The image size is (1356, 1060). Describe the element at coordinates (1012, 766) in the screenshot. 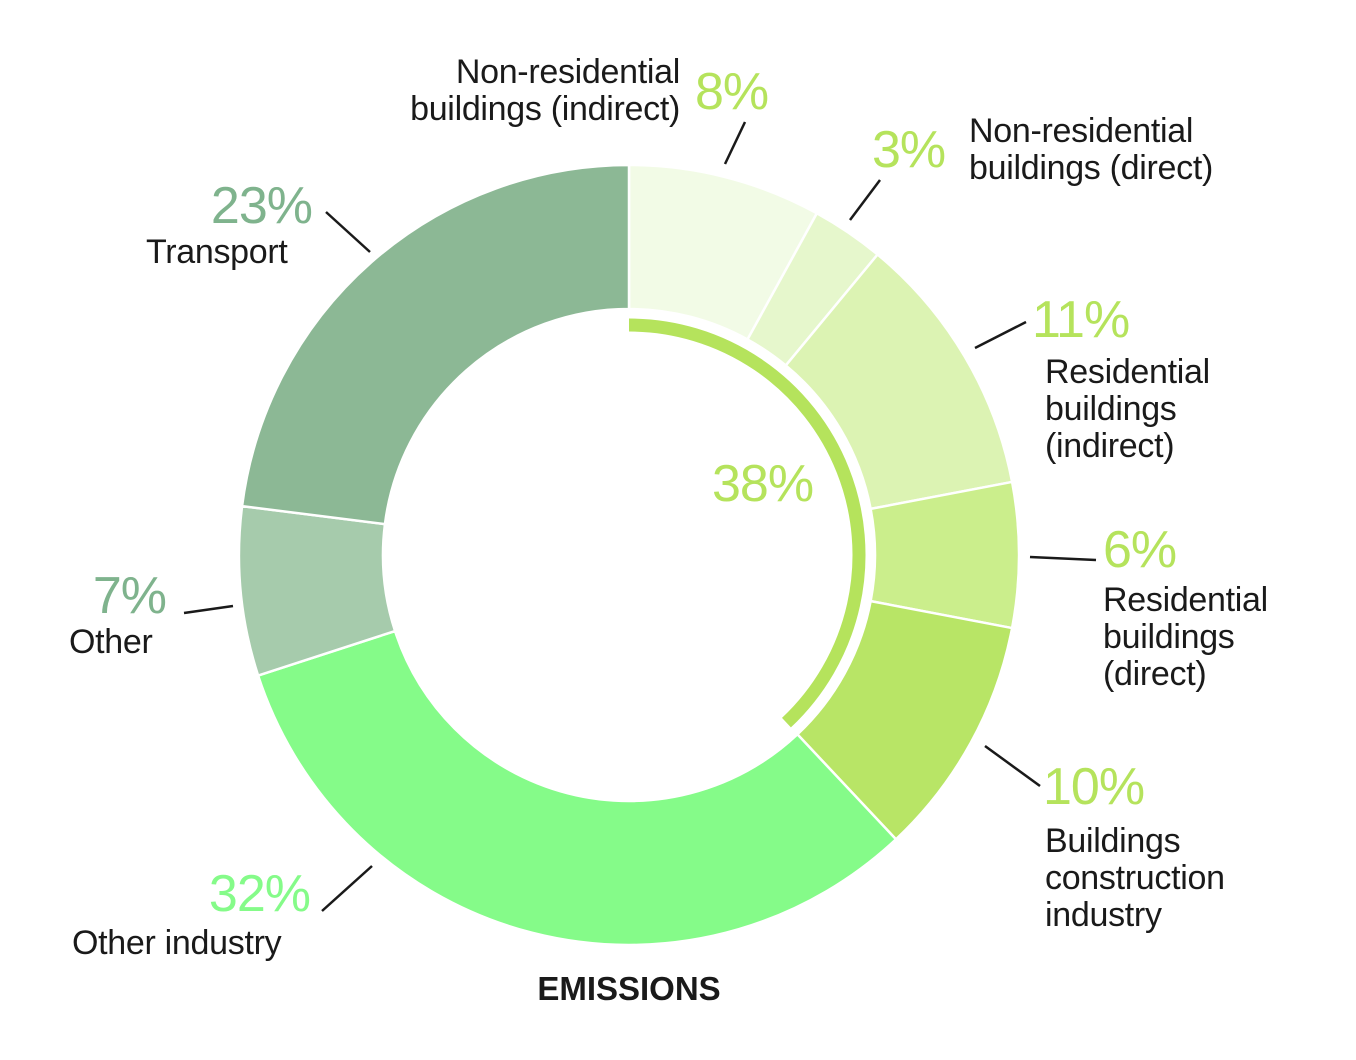

I see `leader-line-buildings-construction` at that location.